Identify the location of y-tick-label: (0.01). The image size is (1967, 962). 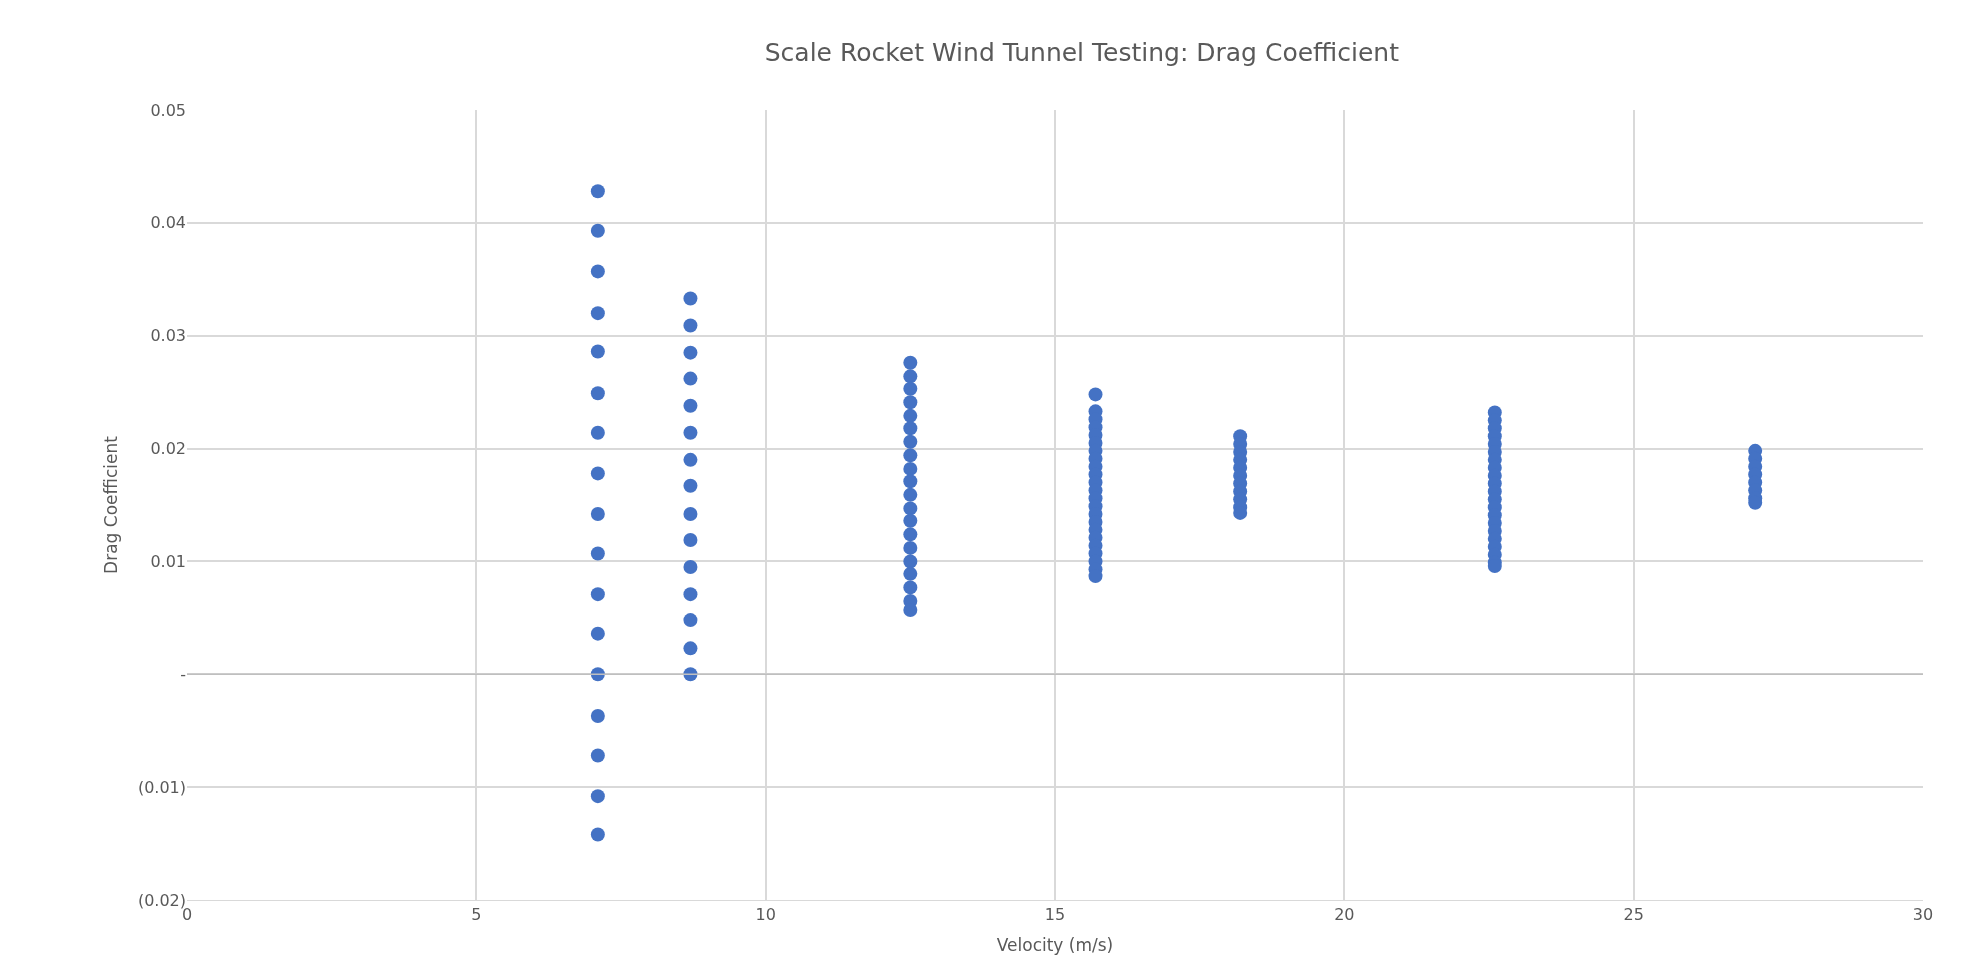
(161, 787).